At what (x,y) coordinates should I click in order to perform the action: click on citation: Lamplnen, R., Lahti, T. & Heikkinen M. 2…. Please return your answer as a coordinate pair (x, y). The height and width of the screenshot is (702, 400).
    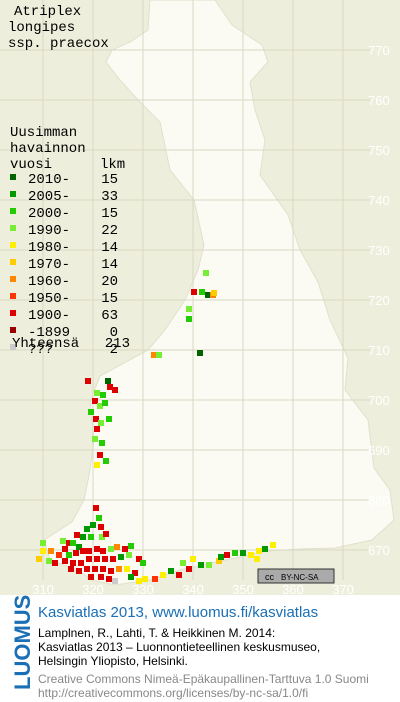
    Looking at the image, I should click on (156, 633).